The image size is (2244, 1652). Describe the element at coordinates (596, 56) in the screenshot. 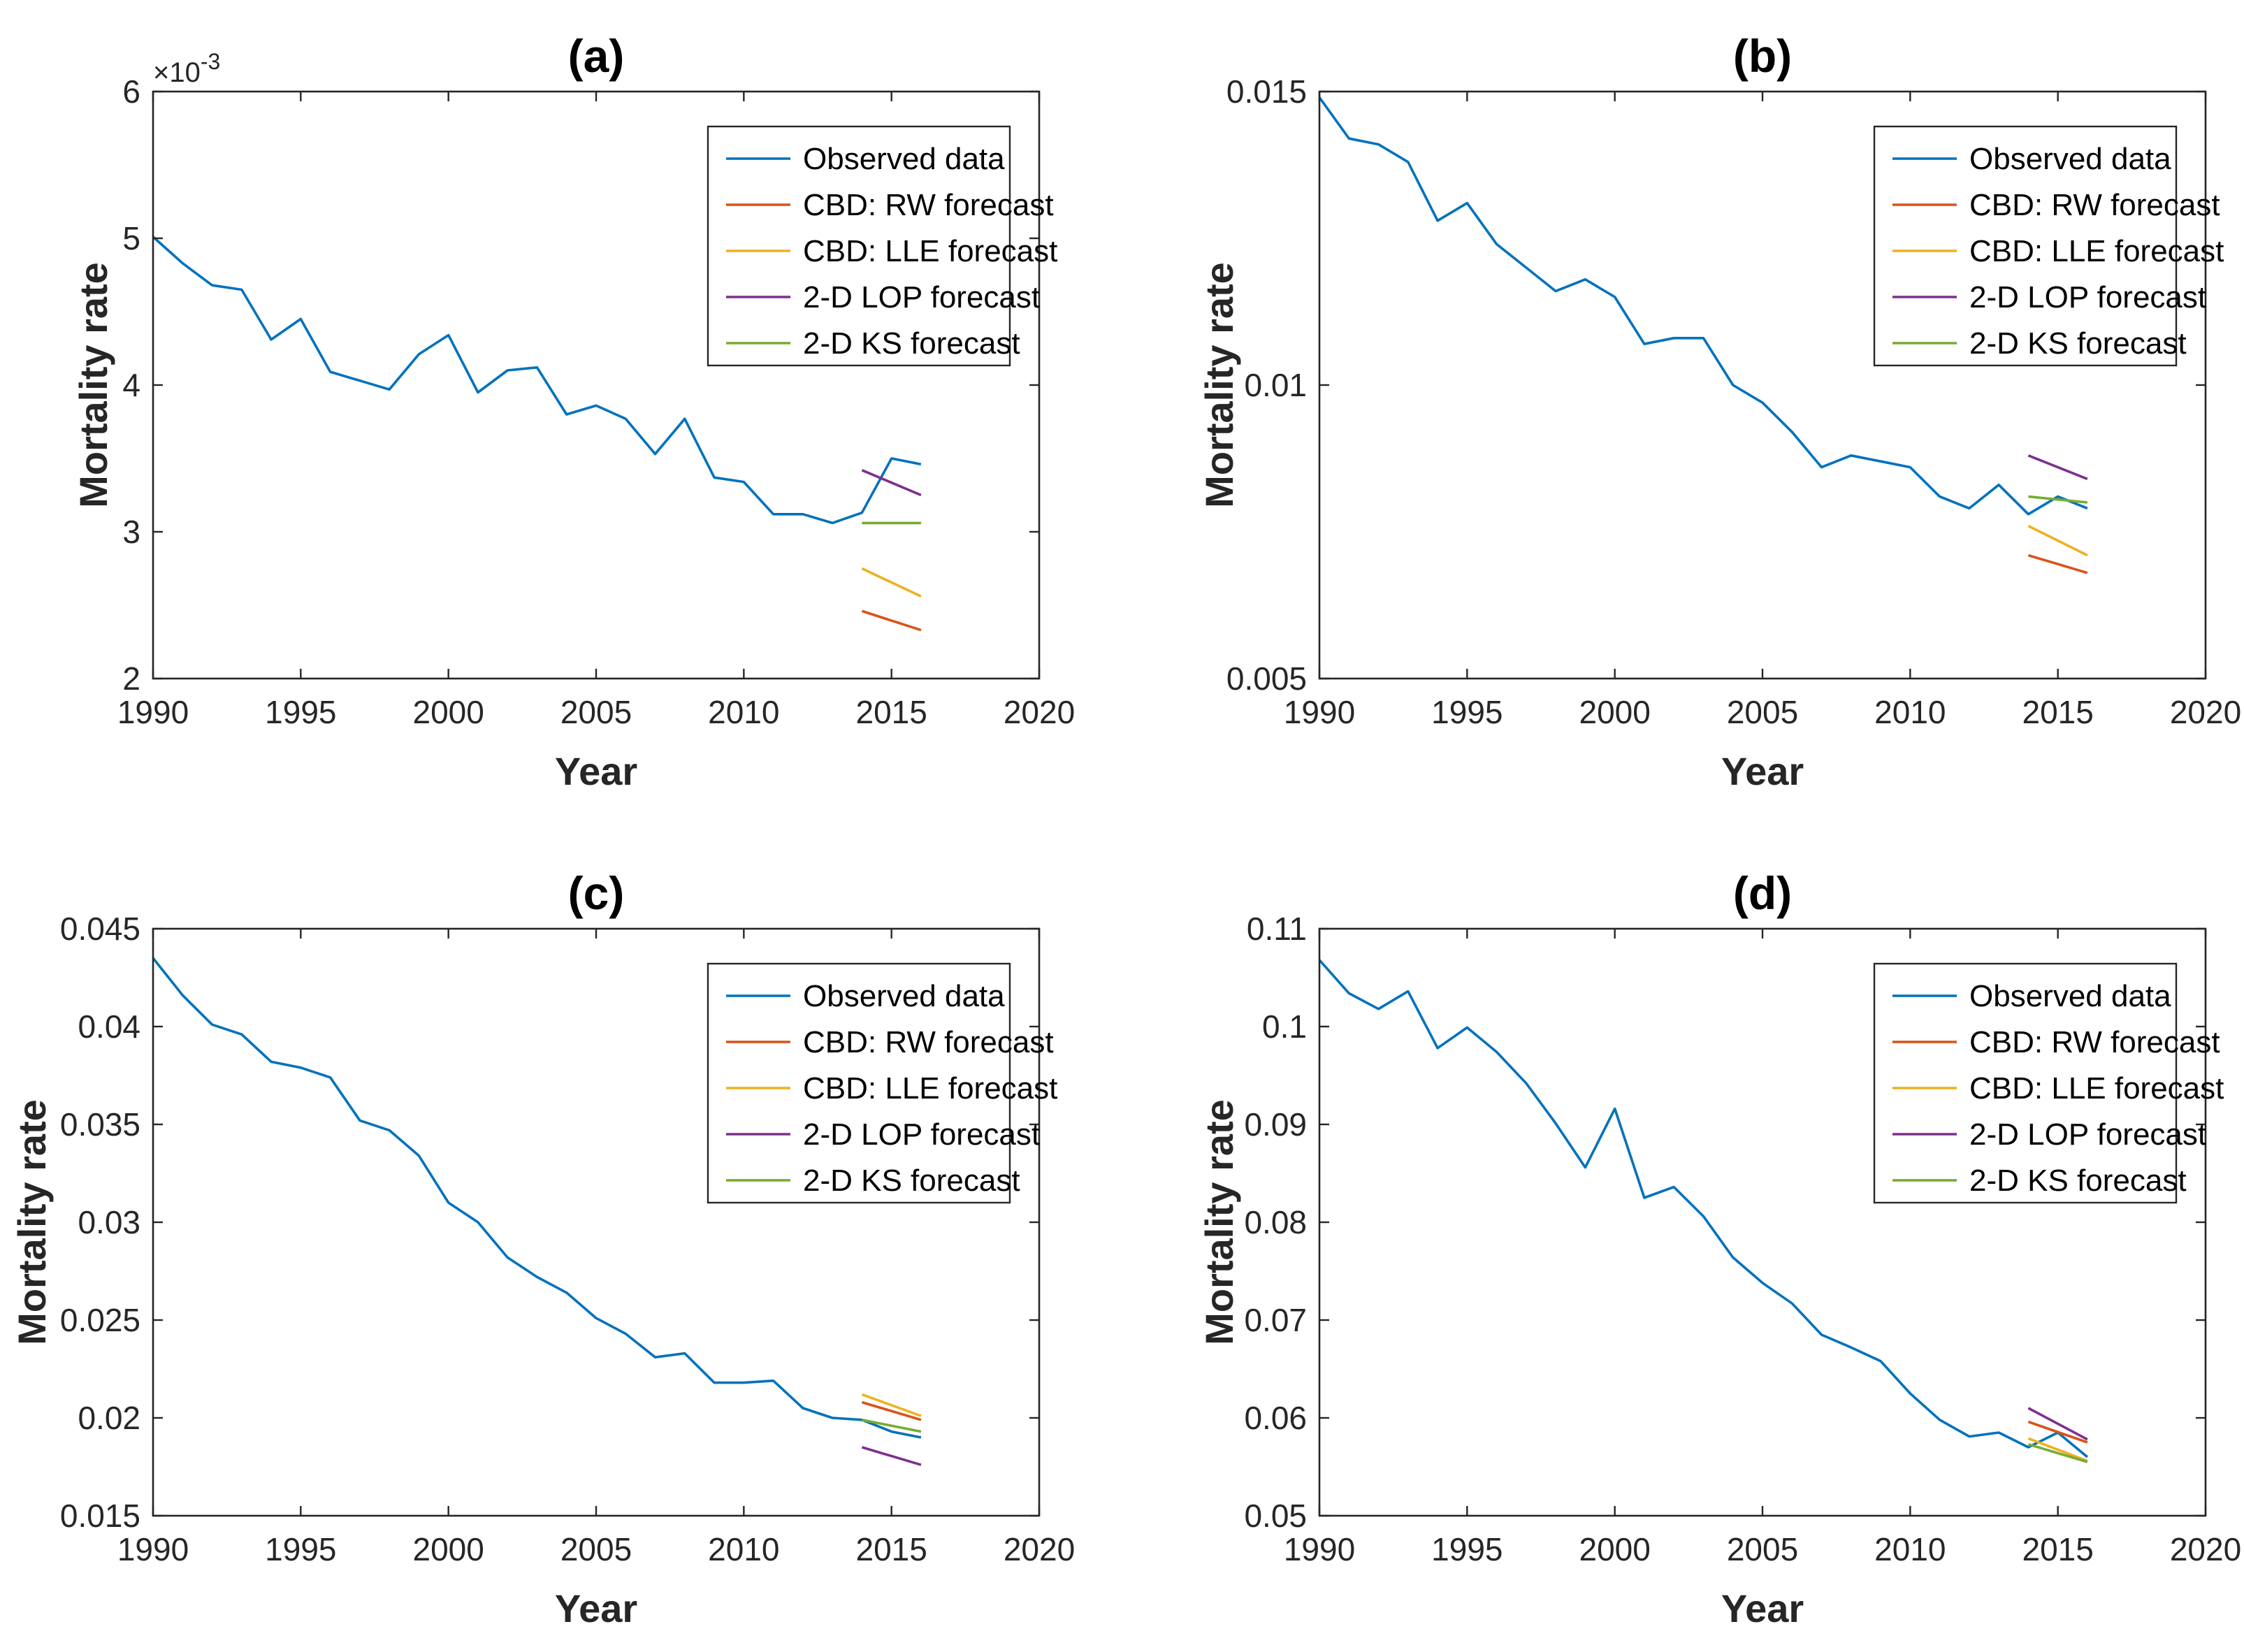

I see `panel-title: (a)` at that location.